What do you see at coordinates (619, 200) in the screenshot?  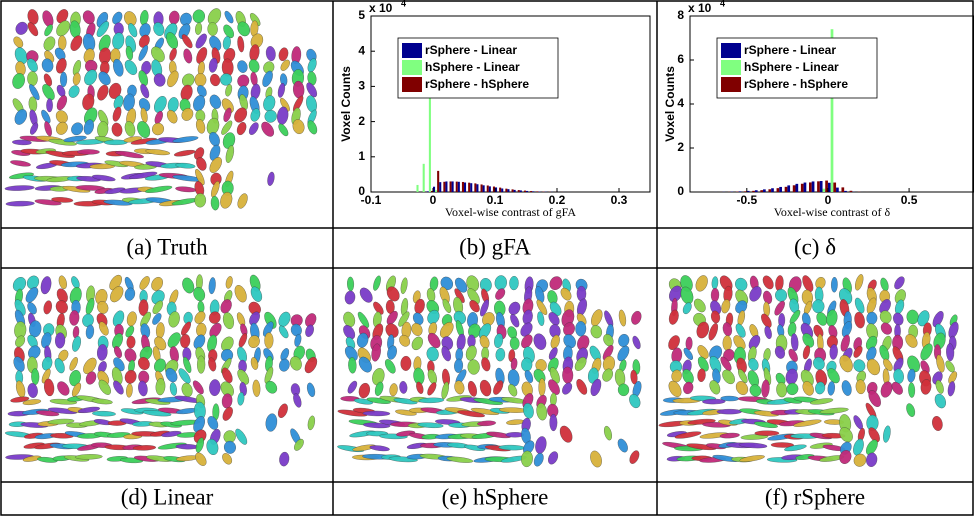 I see `x-tick-label: 0.3` at bounding box center [619, 200].